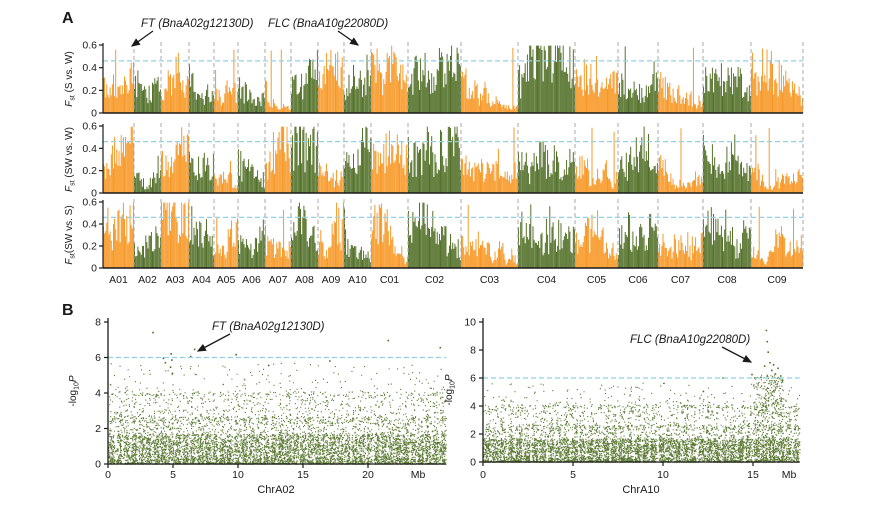  What do you see at coordinates (226, 280) in the screenshot?
I see `chromosome-label: A05` at bounding box center [226, 280].